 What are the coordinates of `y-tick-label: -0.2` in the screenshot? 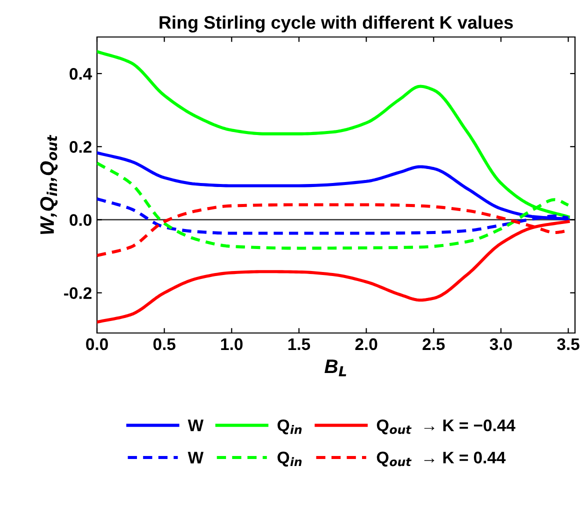 It's located at (78, 293).